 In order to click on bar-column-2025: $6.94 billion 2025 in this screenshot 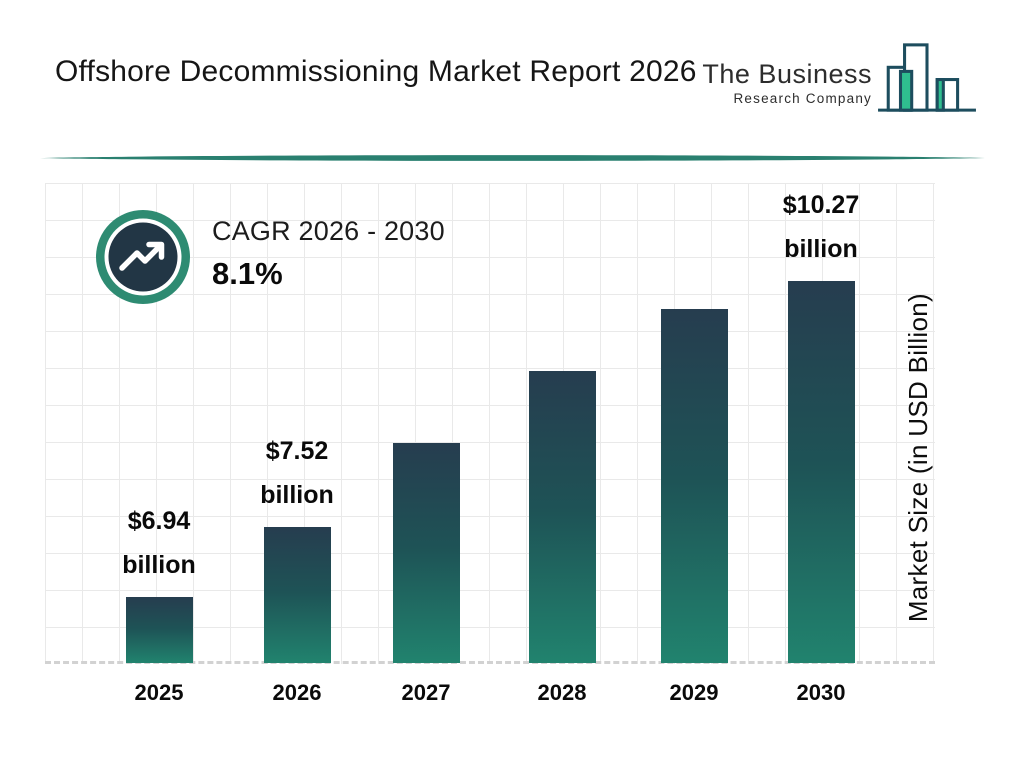, I will do `click(159, 444)`.